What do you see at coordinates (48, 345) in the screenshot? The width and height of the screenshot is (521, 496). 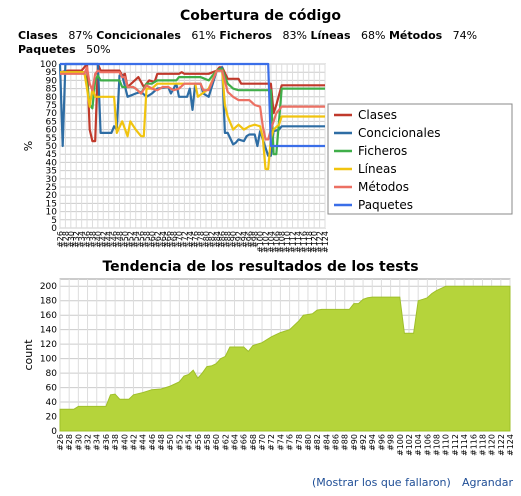 I see `y-tick-label: 120` at bounding box center [48, 345].